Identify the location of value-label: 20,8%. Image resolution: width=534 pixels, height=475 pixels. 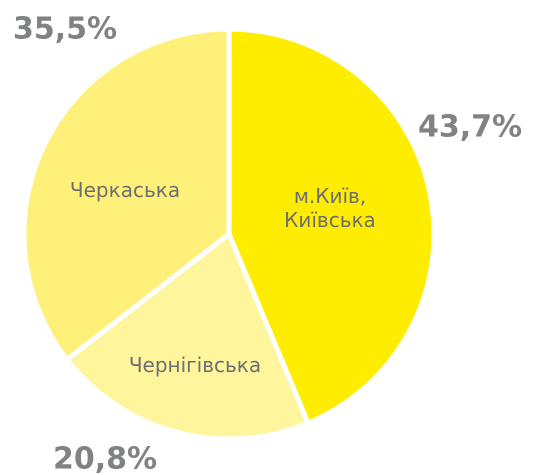
(105, 458).